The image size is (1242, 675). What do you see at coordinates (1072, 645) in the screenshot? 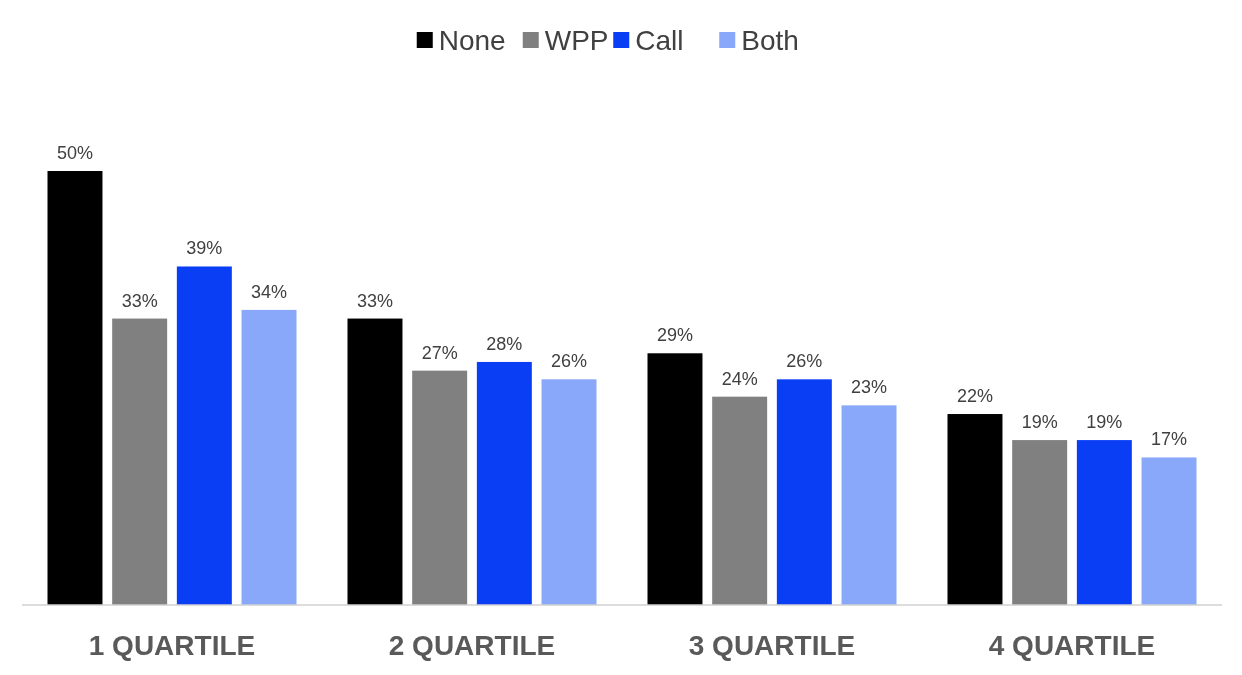
I see `x-tick-label: 4 QUARTILE` at bounding box center [1072, 645].